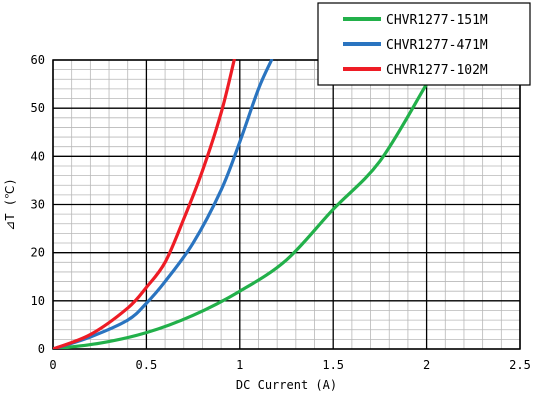 The image size is (535, 408). I want to click on x-tick-label: 1.5, so click(333, 365).